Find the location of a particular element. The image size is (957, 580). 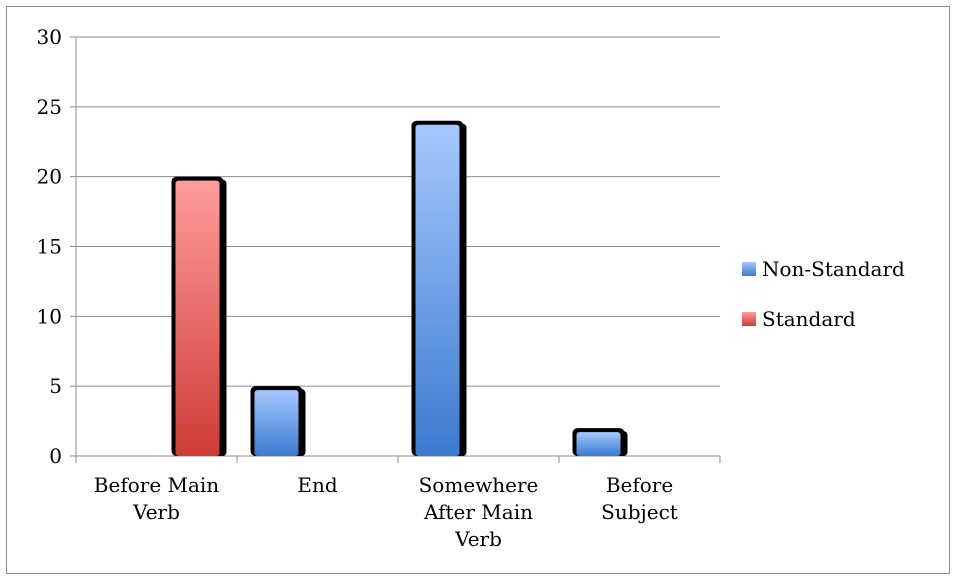

x-tick-label: After Main is located at coordinates (478, 512).